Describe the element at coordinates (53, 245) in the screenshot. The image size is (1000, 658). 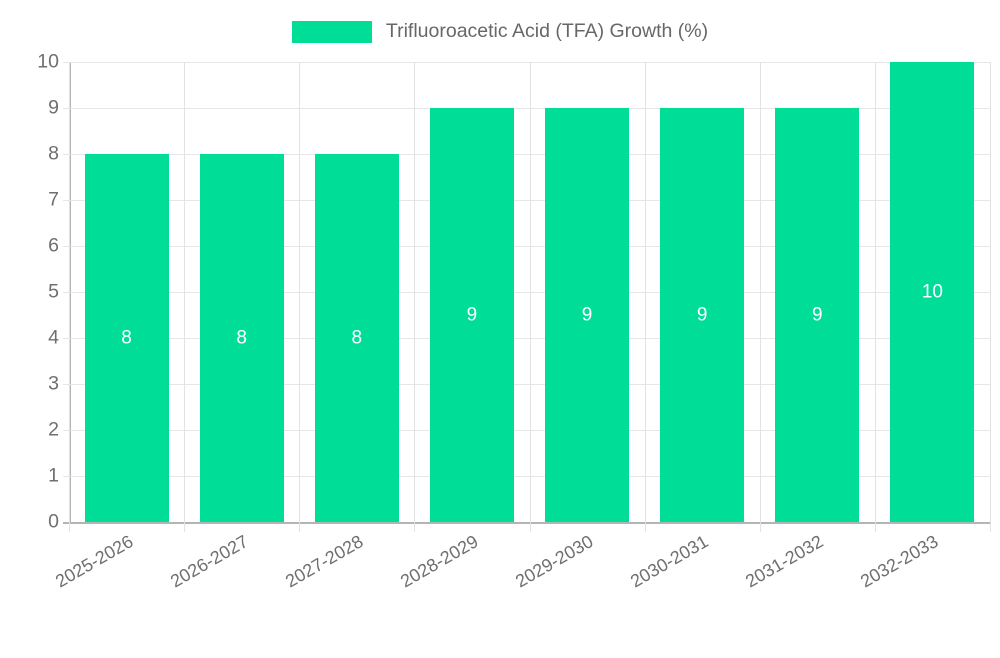
I see `y-tick-label-6: 6` at that location.